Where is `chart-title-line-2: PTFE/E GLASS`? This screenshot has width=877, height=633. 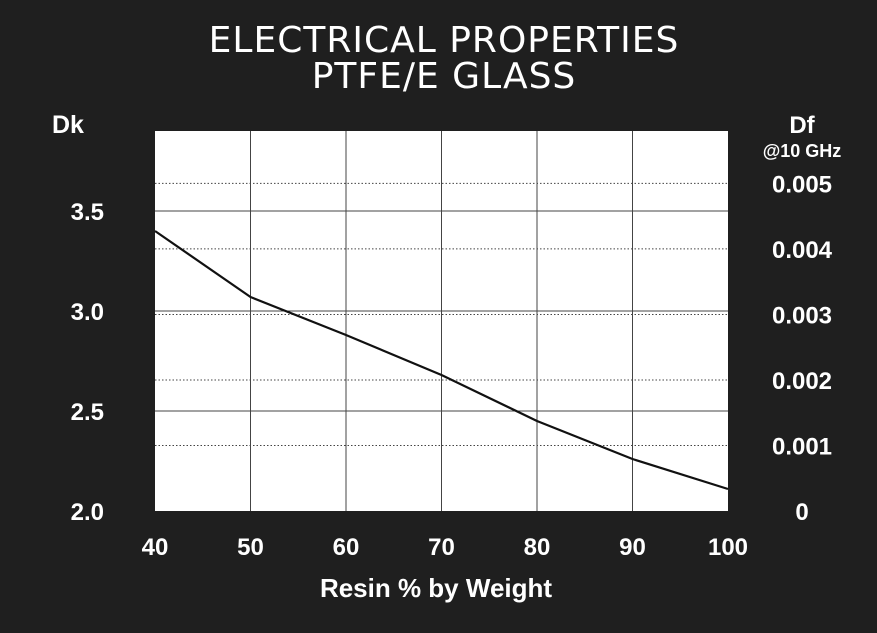 chart-title-line-2: PTFE/E GLASS is located at coordinates (444, 76).